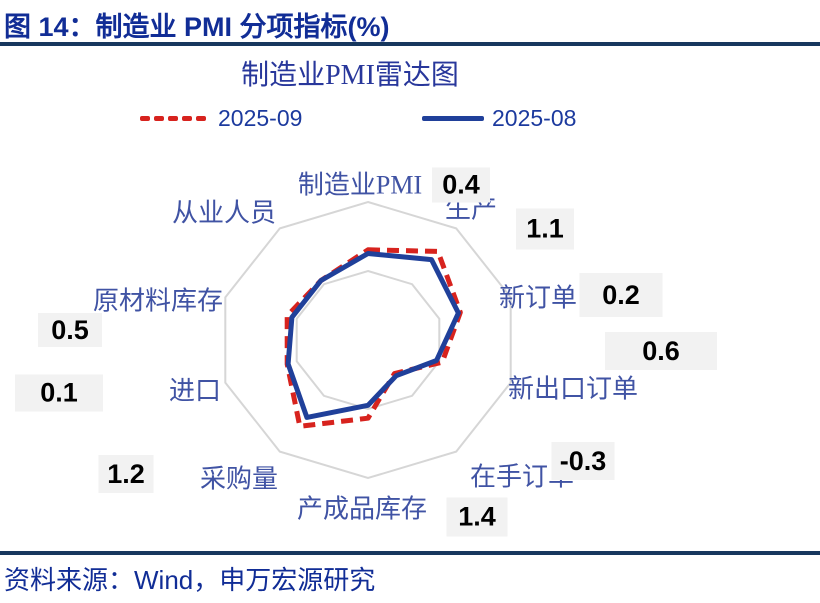 The width and height of the screenshot is (820, 603). I want to click on change-value-badge: 0.1, so click(59, 393).